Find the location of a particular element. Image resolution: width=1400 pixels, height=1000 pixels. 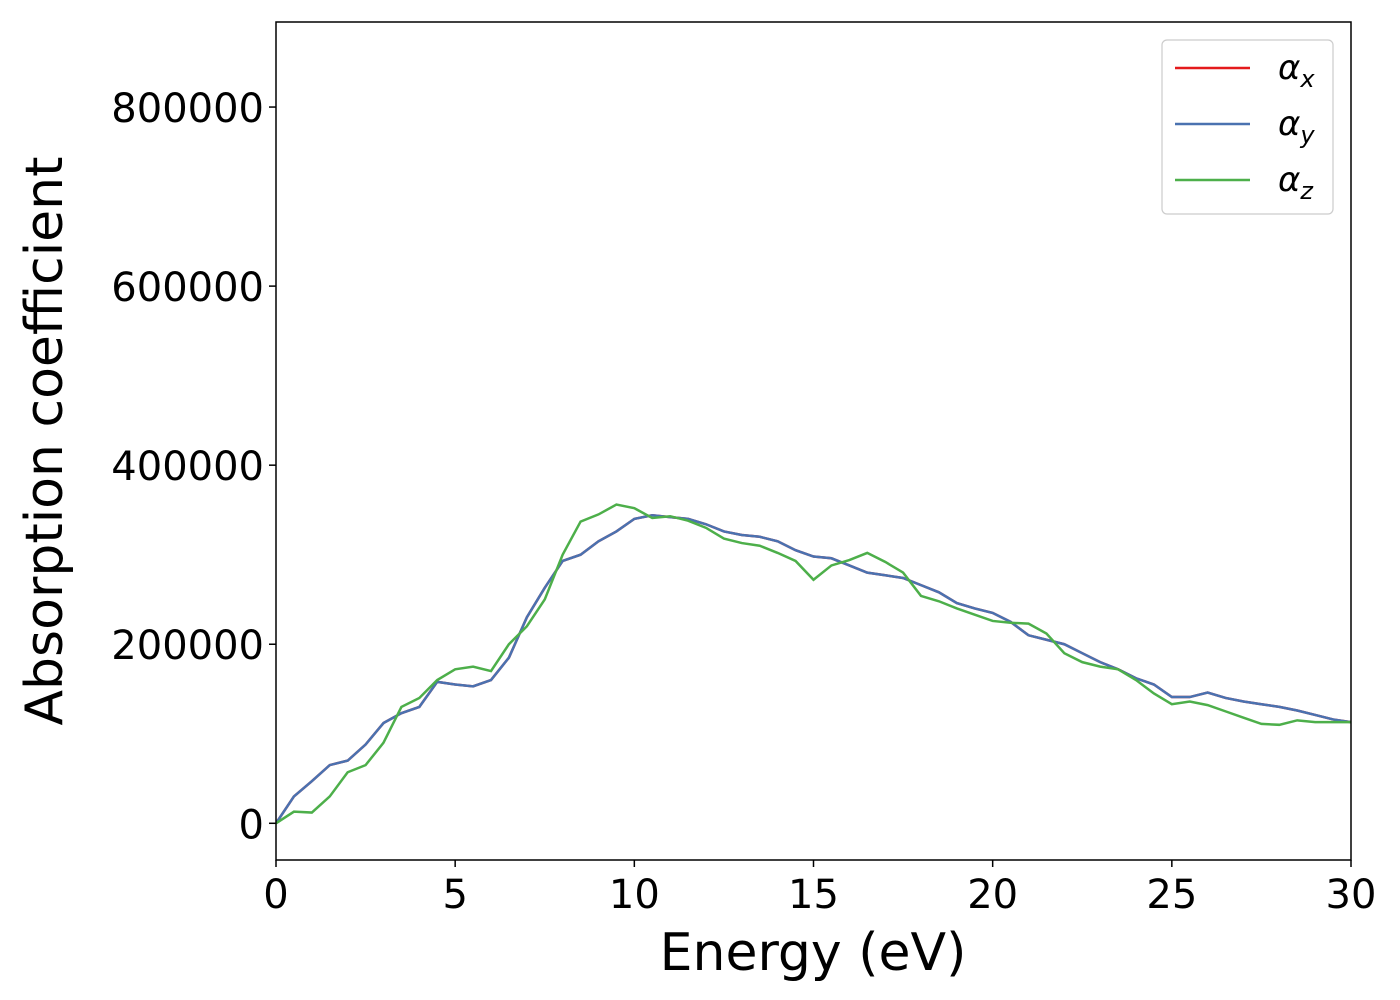

x-tick-label: 10 is located at coordinates (634, 895).